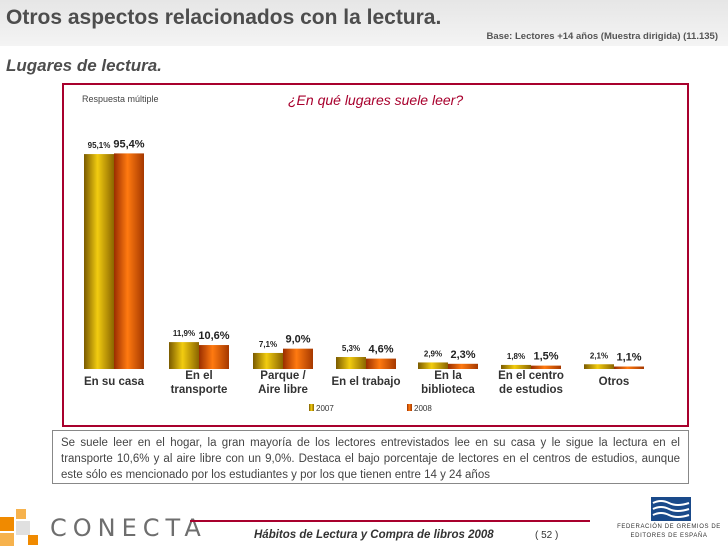 Image resolution: width=728 pixels, height=546 pixels. I want to click on category-label-4-0: En la, so click(448, 376).